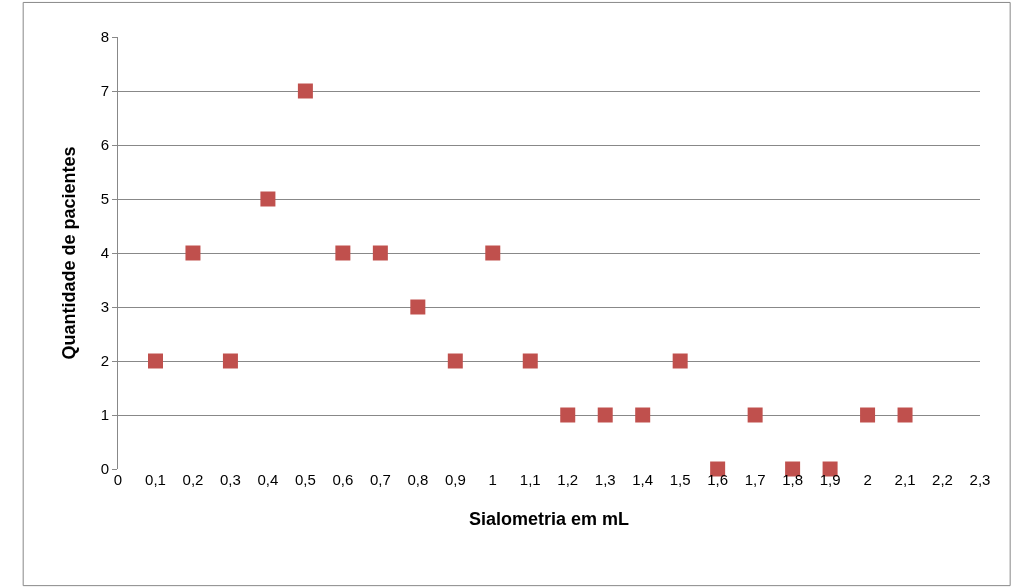 The image size is (1017, 588). What do you see at coordinates (193, 479) in the screenshot?
I see `x-tick-label: 0,2` at bounding box center [193, 479].